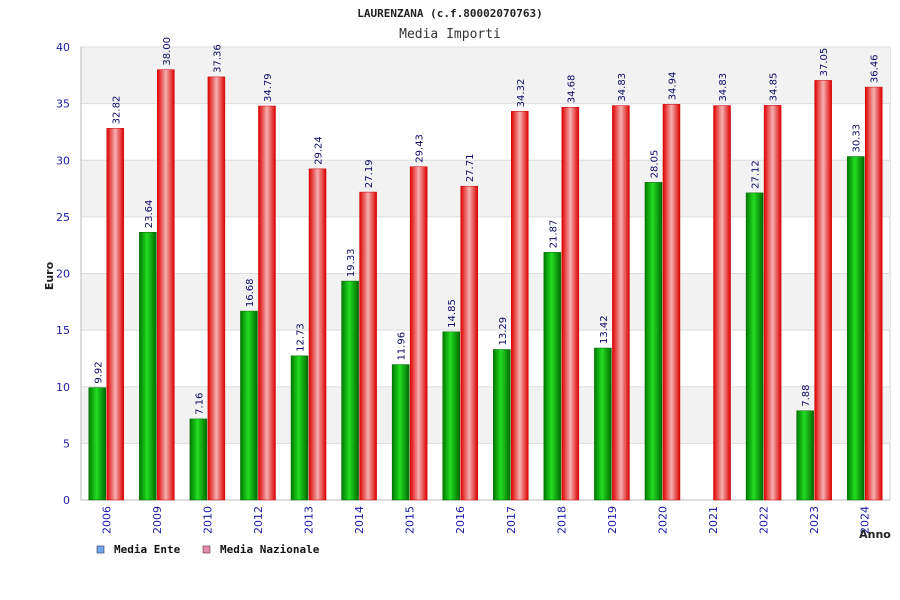  Describe the element at coordinates (116, 110) in the screenshot. I see `data-label: 32.82` at that location.